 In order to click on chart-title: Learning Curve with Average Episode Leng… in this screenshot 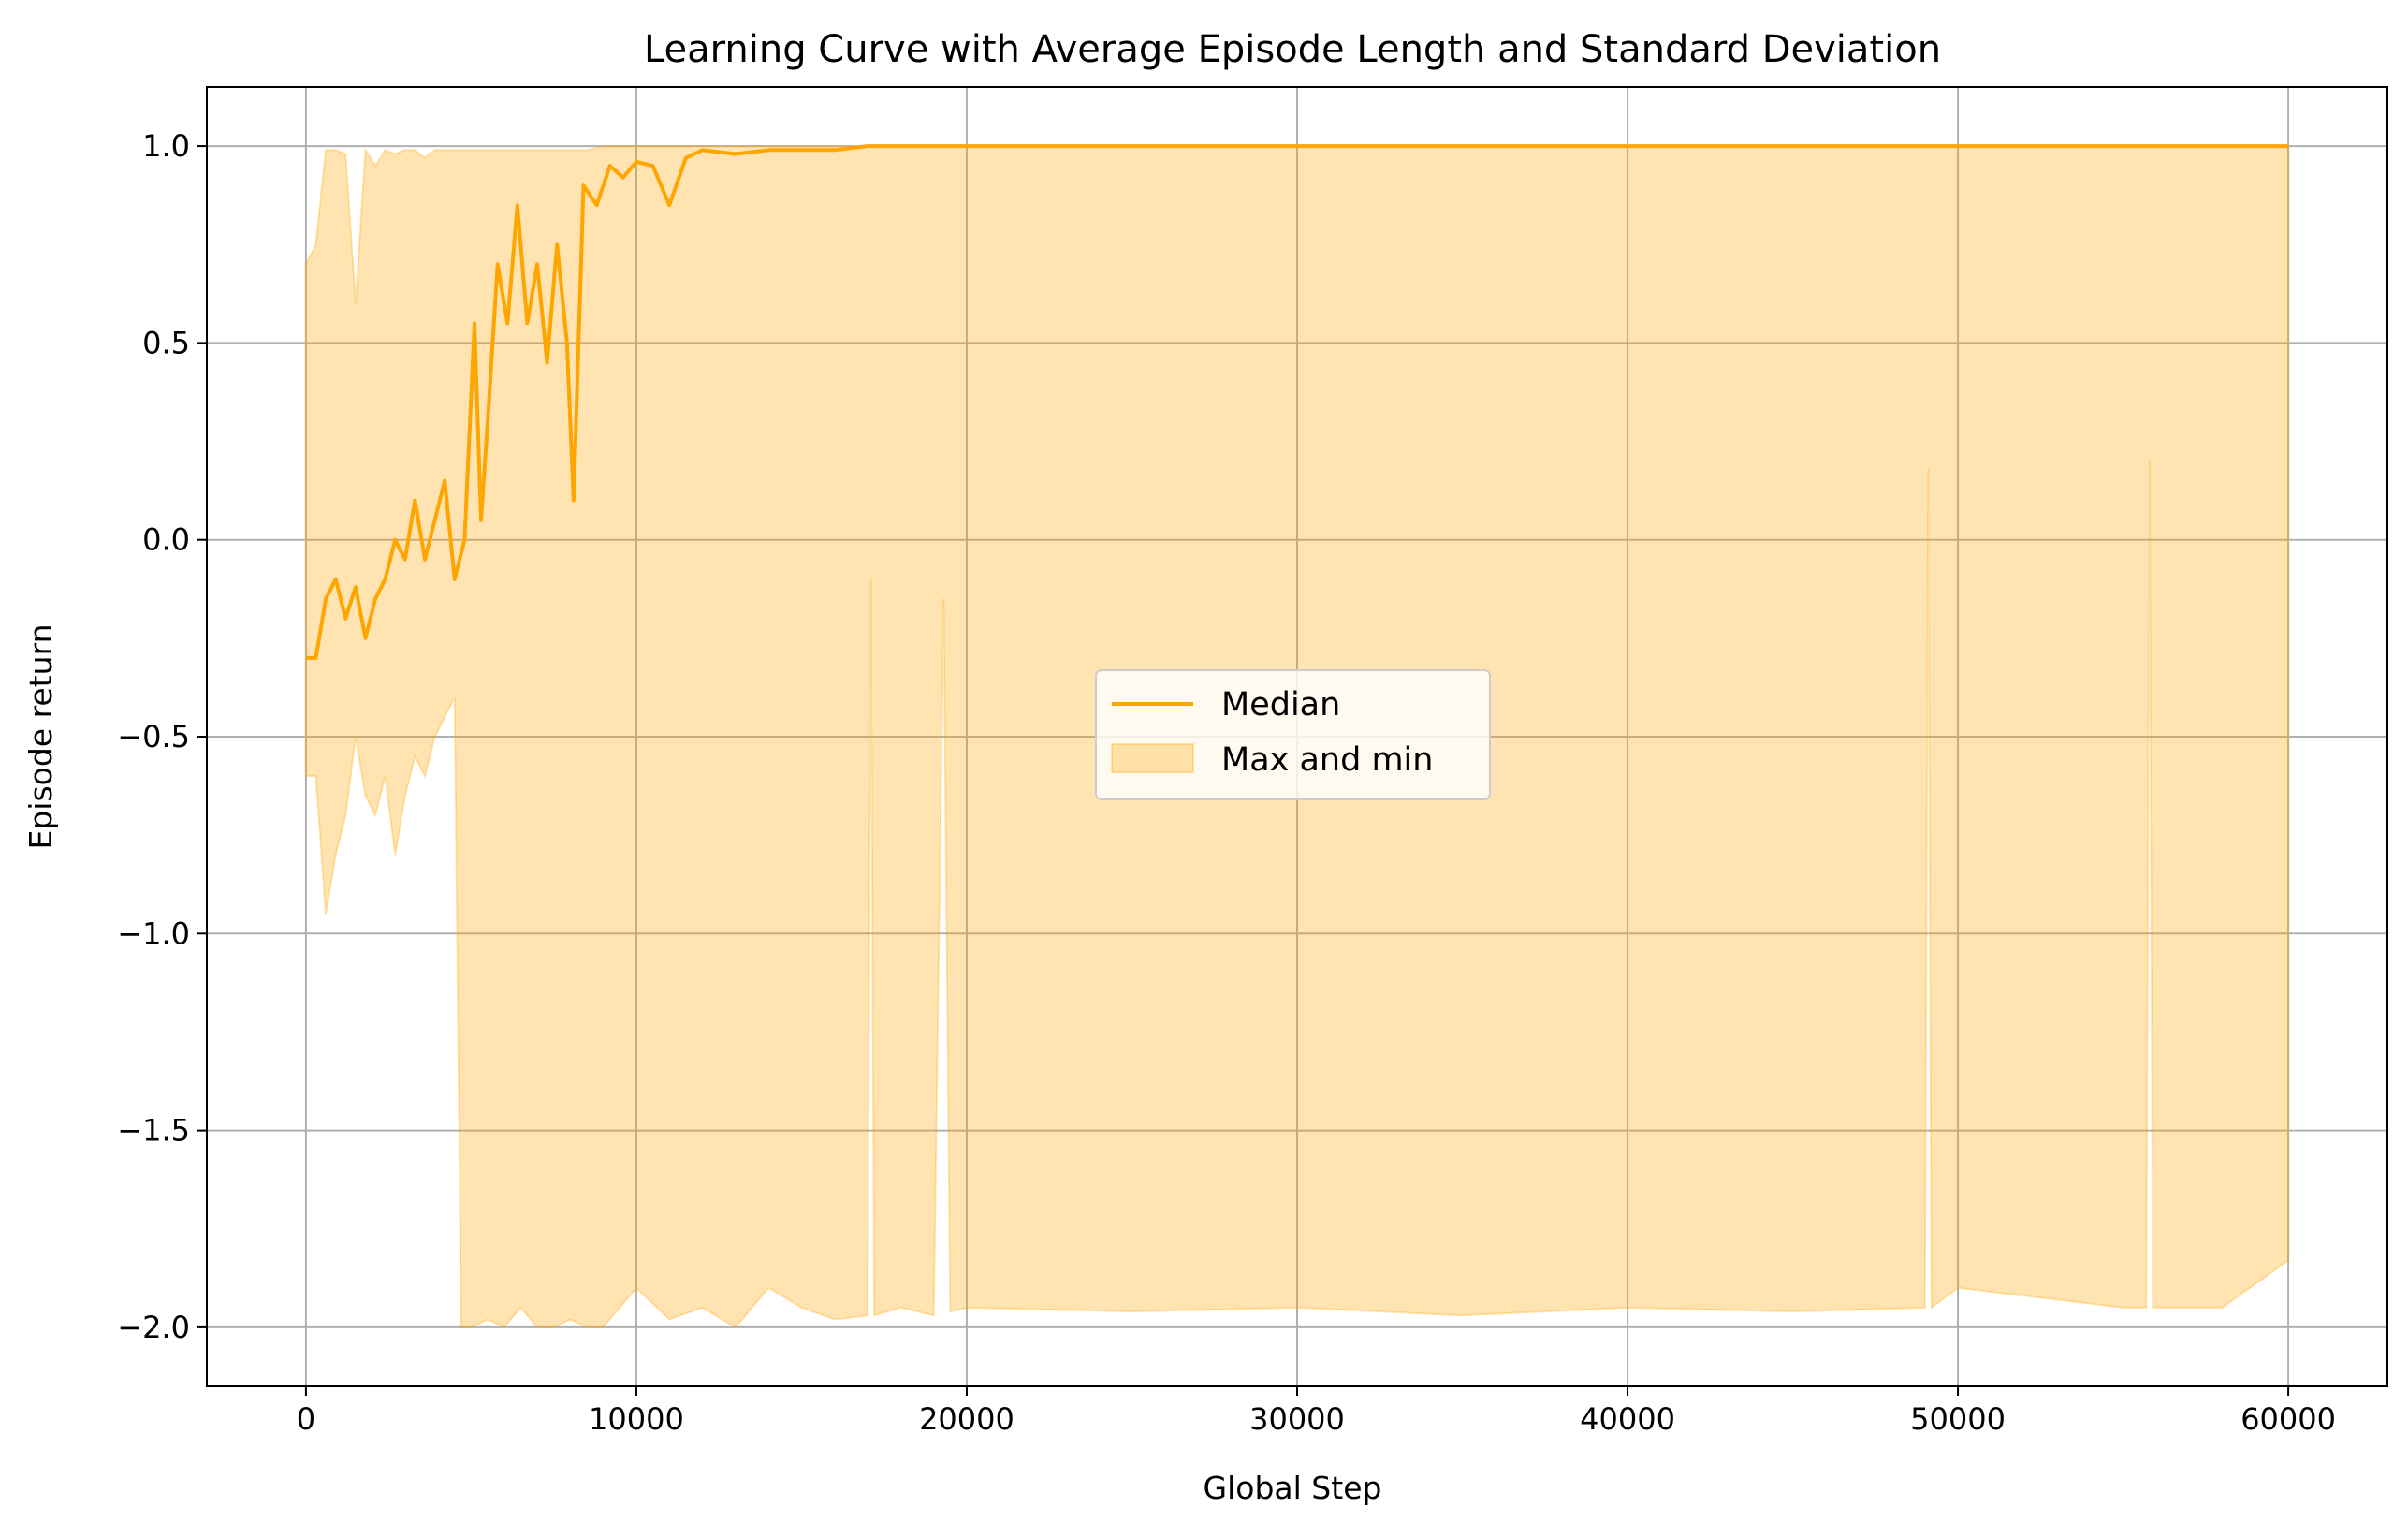, I will do `click(1292, 49)`.